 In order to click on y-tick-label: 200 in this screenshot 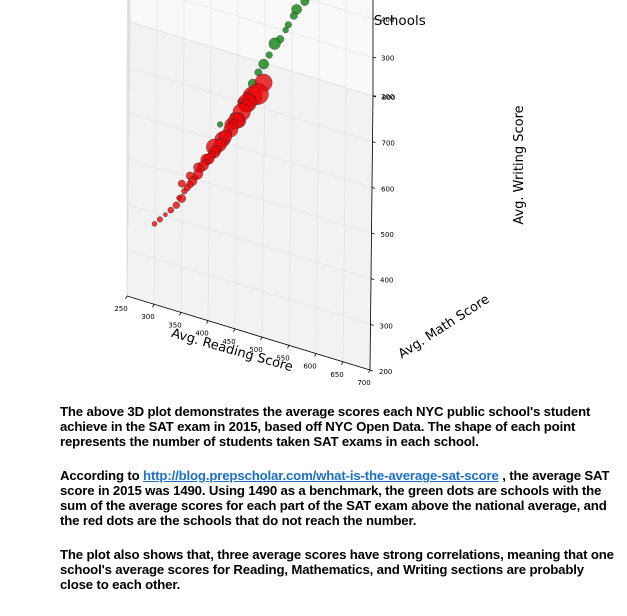, I will do `click(385, 372)`.